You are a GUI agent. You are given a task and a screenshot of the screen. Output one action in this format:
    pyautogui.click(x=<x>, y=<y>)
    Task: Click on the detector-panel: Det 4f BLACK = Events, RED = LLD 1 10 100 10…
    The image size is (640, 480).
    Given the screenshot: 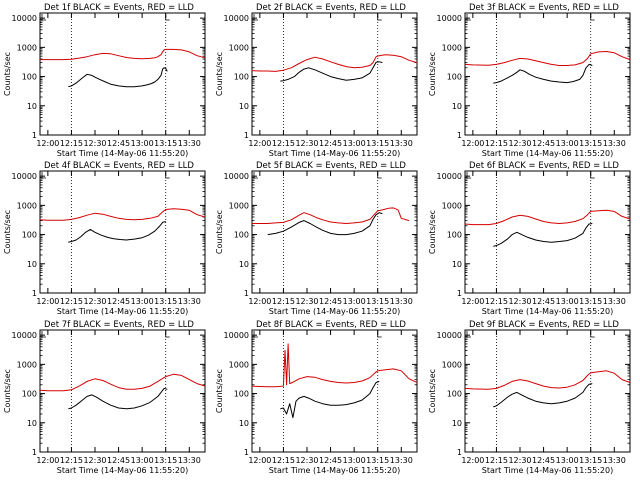 What is the action you would take?
    pyautogui.click(x=104, y=238)
    